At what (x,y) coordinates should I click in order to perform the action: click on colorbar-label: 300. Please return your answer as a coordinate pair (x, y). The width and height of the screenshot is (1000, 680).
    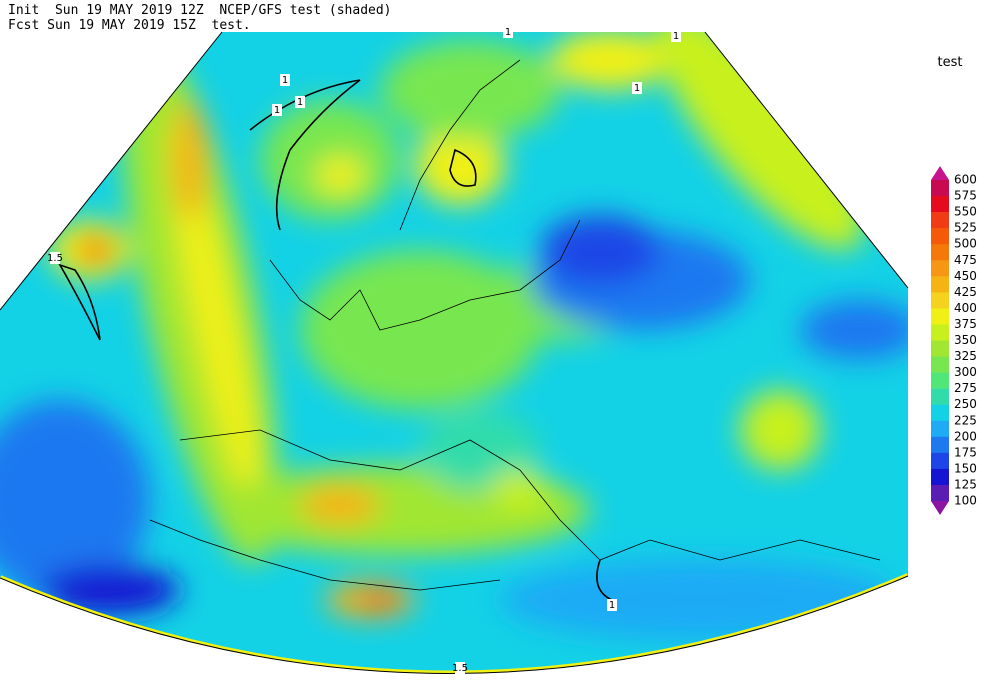
    Looking at the image, I should click on (965, 372).